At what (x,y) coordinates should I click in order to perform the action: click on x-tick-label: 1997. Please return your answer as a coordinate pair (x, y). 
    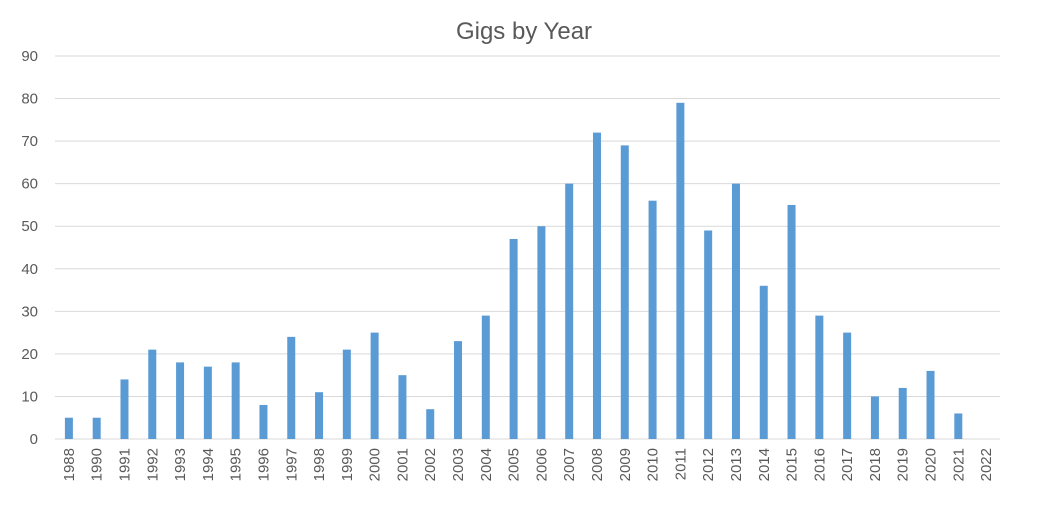
    Looking at the image, I should click on (291, 464).